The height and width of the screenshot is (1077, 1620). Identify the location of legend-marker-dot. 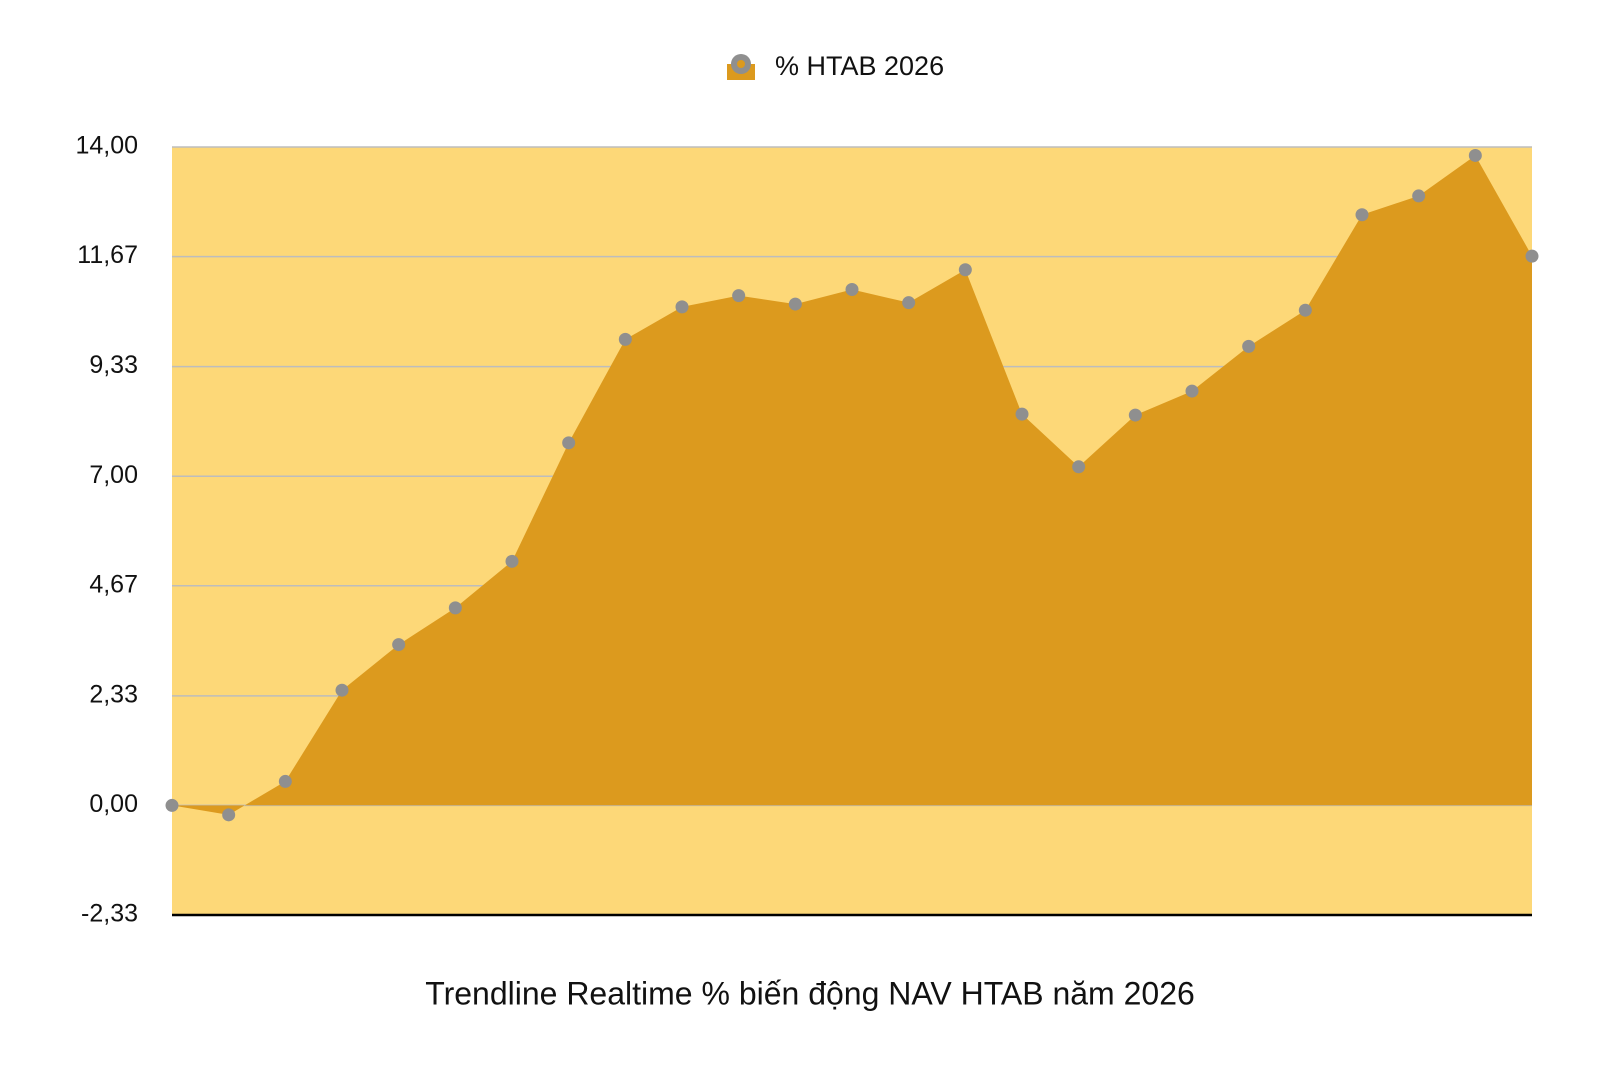
(741, 64).